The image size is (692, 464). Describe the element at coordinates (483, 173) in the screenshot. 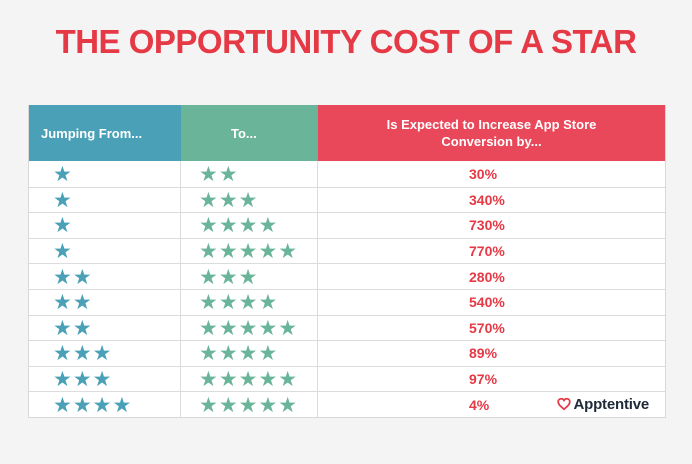

I see `increase-value: 30%` at that location.